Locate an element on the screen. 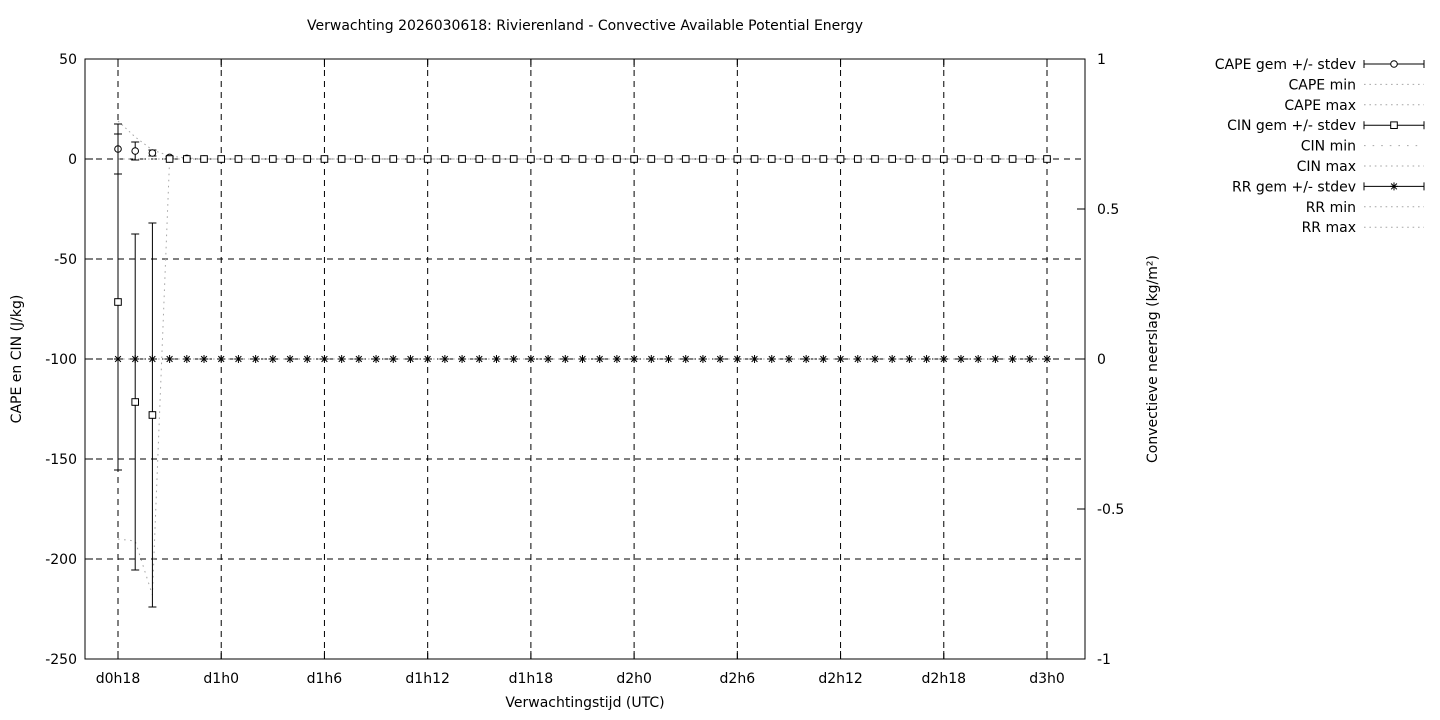  y-right-axis-label: Convectieve neerslag (kg/m²) is located at coordinates (1153, 359).